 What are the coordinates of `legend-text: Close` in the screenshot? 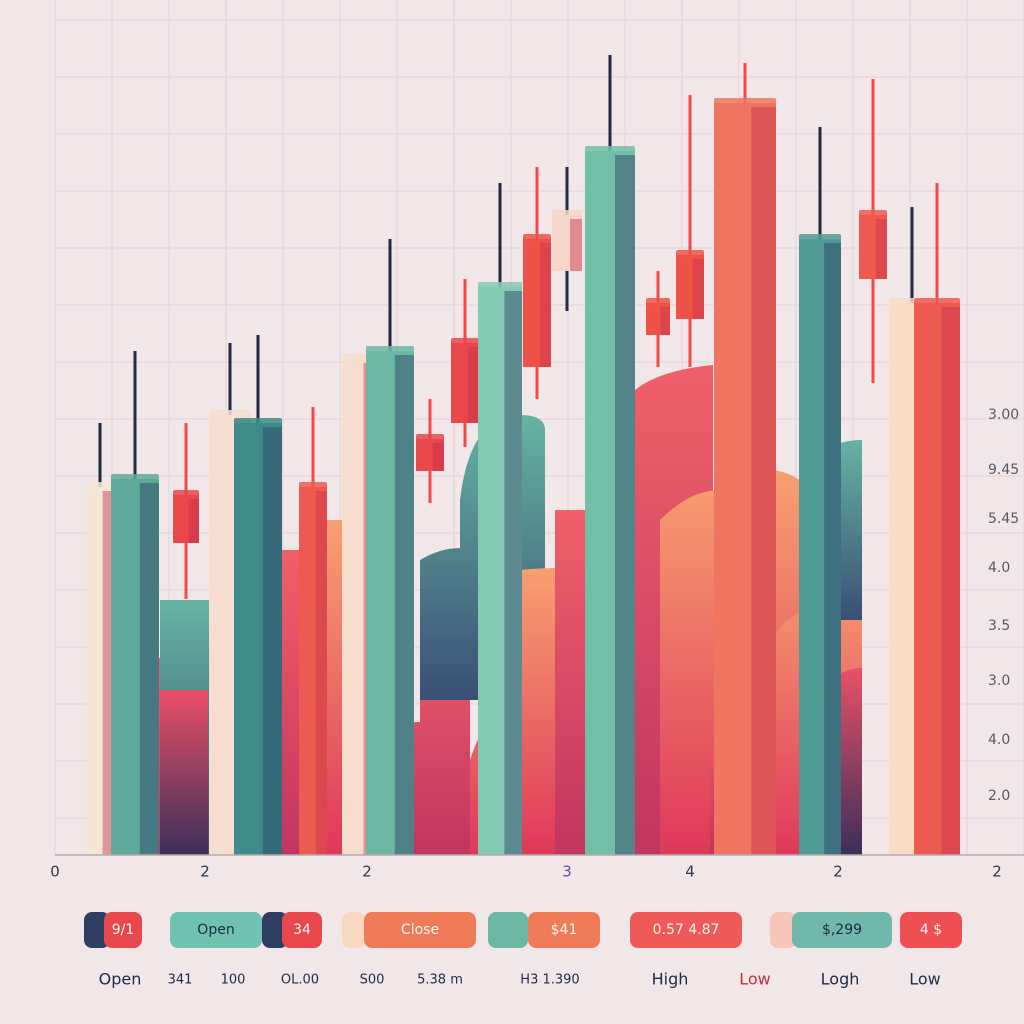 It's located at (420, 930).